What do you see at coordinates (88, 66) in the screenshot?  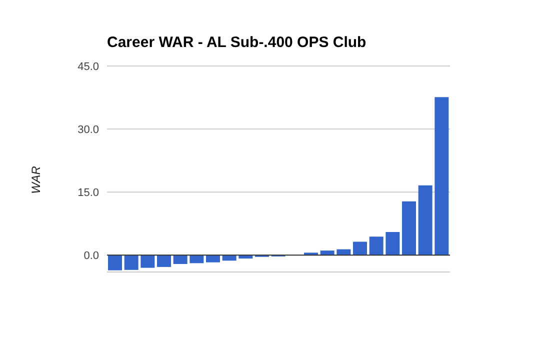 I see `y-tick-label: 45.0` at bounding box center [88, 66].